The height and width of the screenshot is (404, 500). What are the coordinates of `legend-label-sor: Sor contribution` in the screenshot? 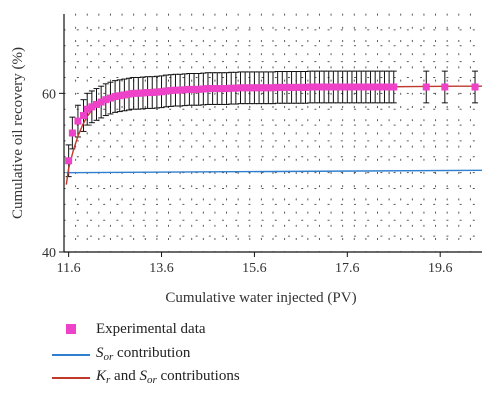 It's located at (143, 354).